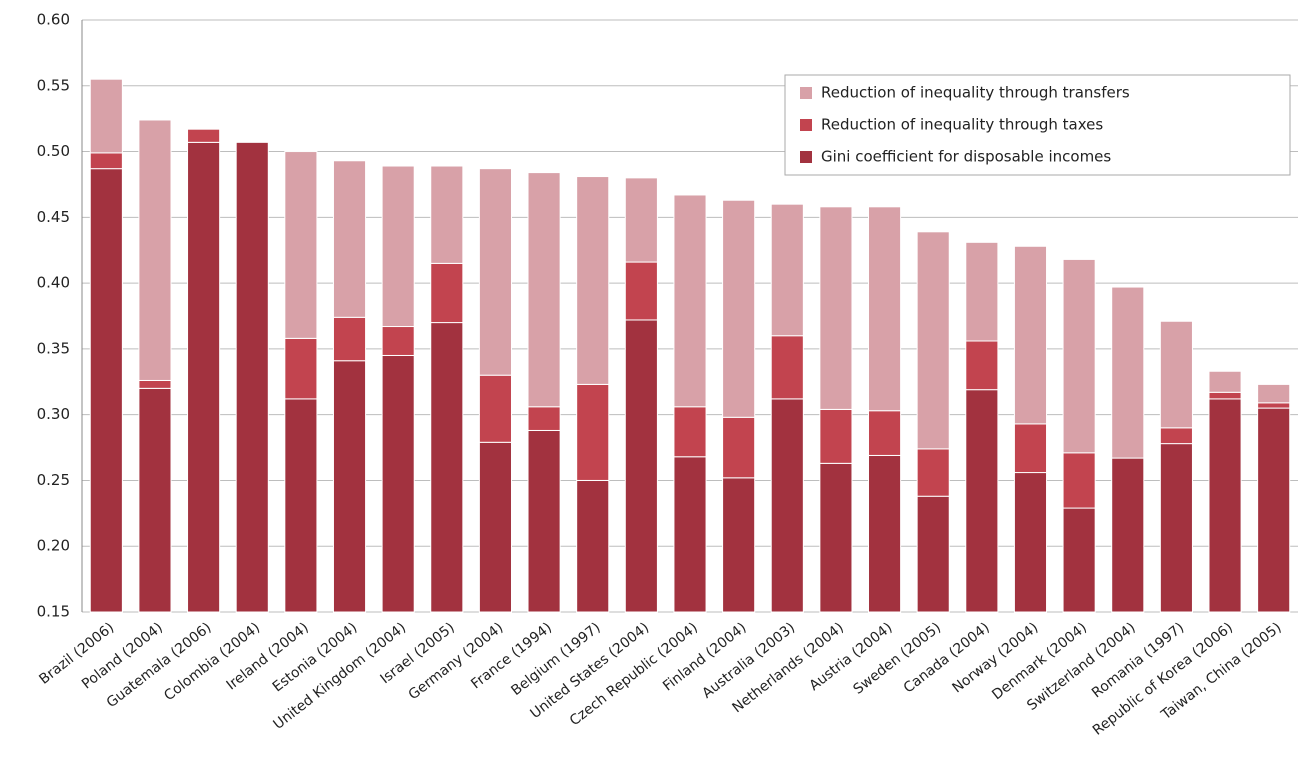 This screenshot has height=782, width=1301. I want to click on x-tick-label: Finland (2004), so click(704, 657).